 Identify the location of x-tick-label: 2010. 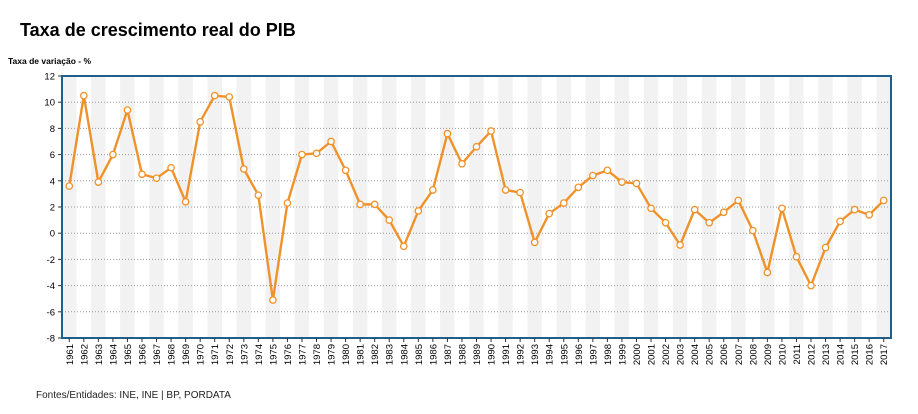
(782, 354).